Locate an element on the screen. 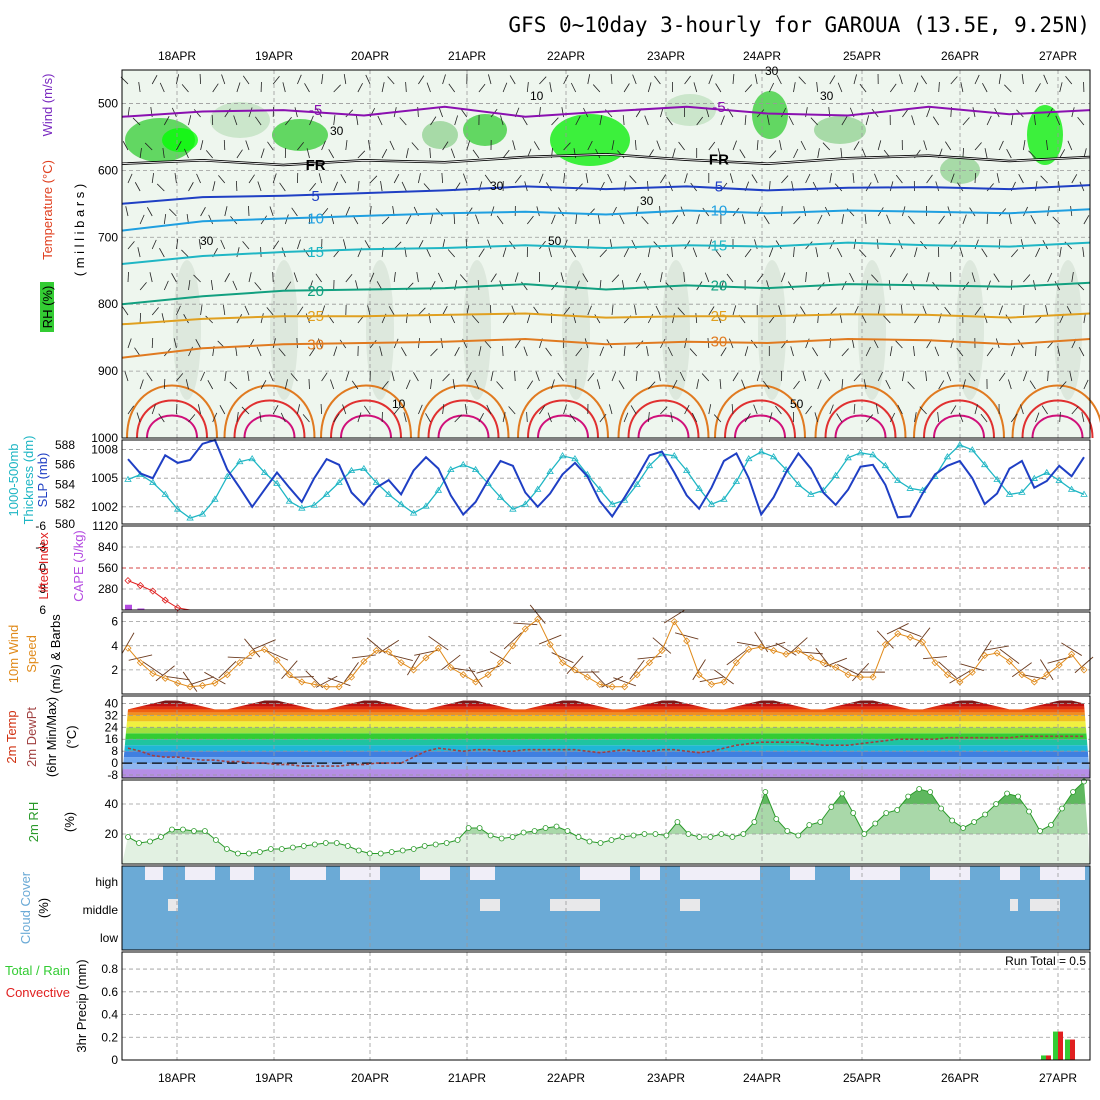 The width and height of the screenshot is (1100, 1100). y-tick-label: 16 is located at coordinates (112, 739).